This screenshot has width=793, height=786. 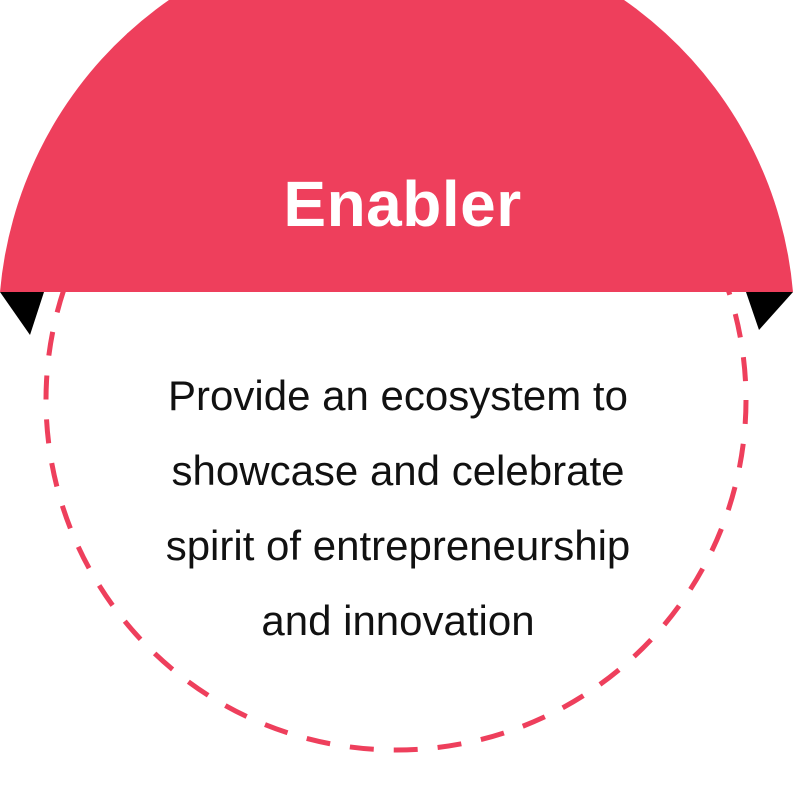 What do you see at coordinates (769, 311) in the screenshot?
I see `ribbon-fold-right` at bounding box center [769, 311].